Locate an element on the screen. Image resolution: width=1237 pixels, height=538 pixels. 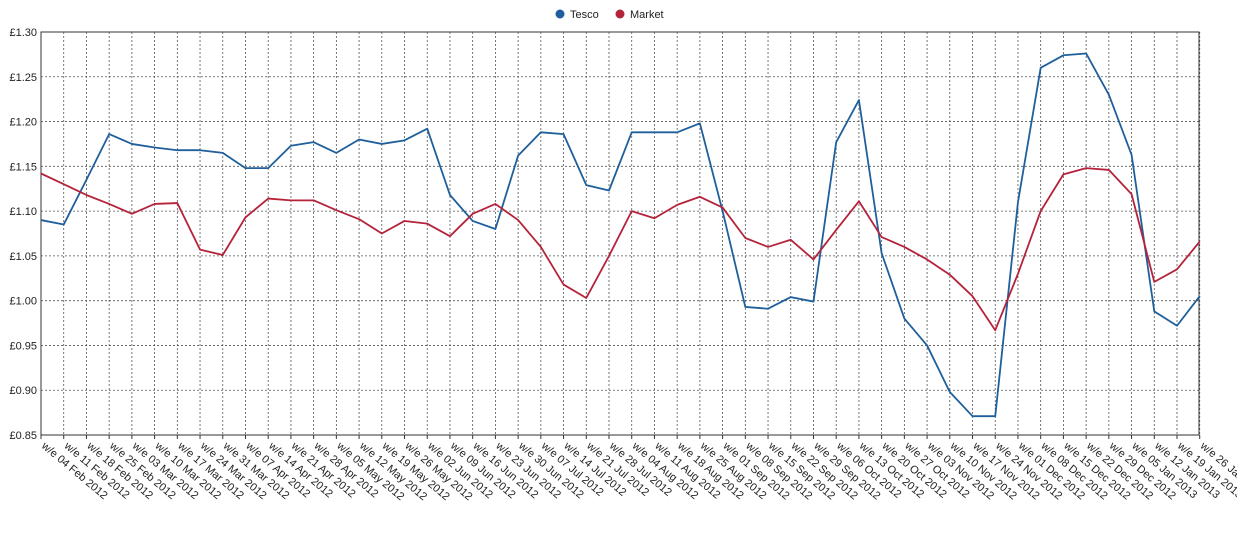
legend: Tesco Market is located at coordinates (609, 15).